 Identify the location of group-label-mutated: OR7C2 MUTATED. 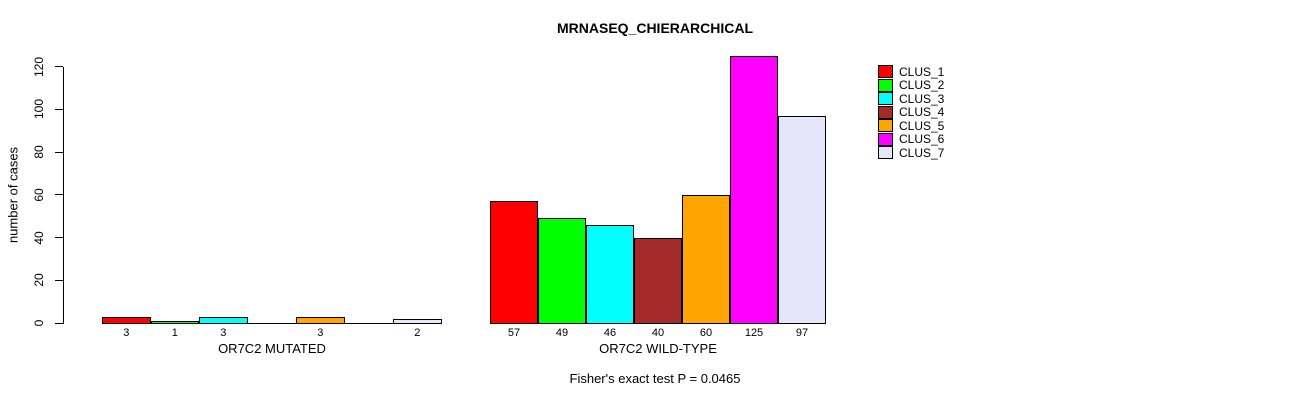
(272, 348).